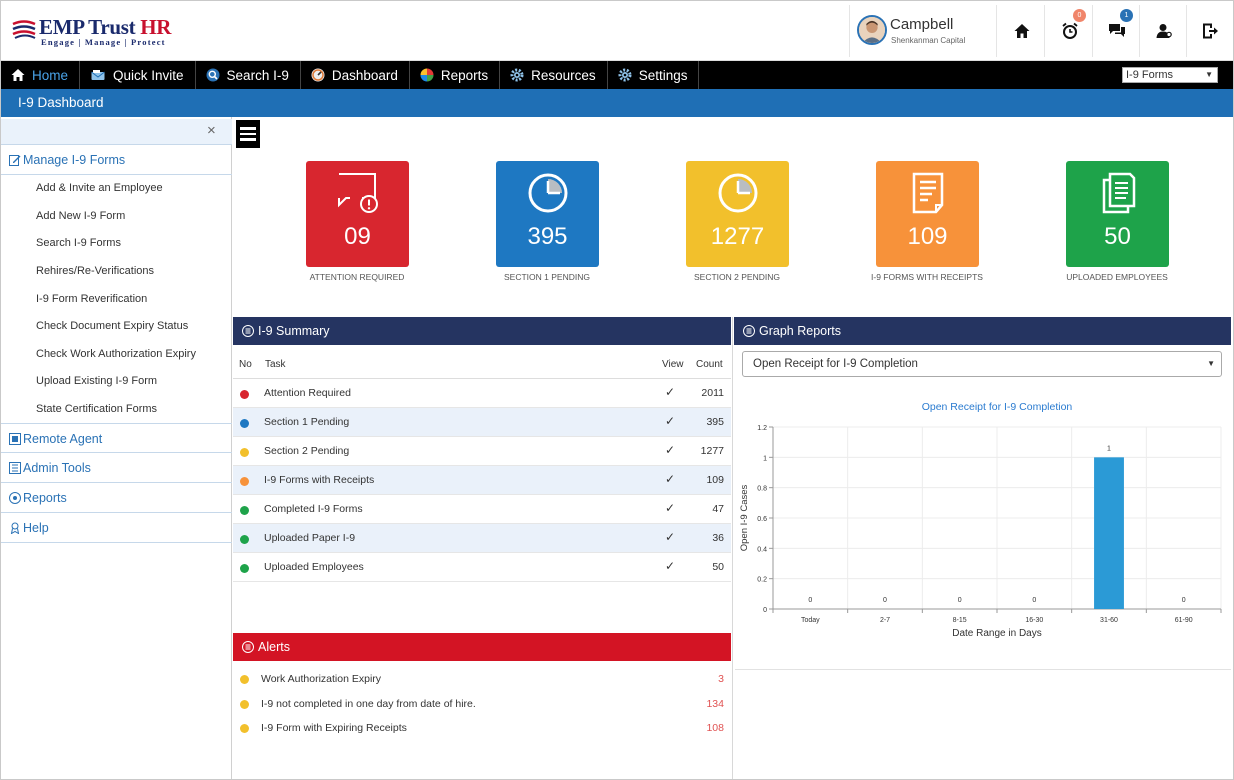  Describe the element at coordinates (482, 729) in the screenshot. I see `alert-item: I-9 Form with Expiring Receipts 108` at that location.